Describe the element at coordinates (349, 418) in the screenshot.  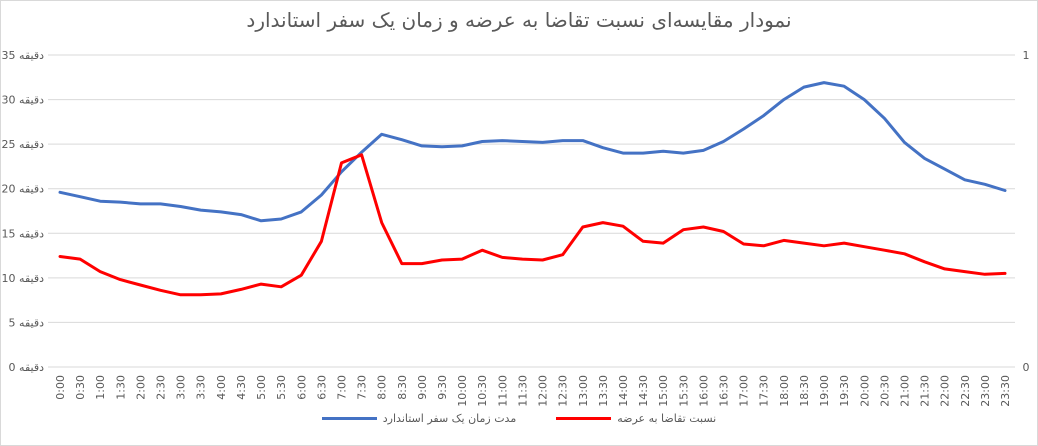
I see `legend-swatch-blue` at that location.